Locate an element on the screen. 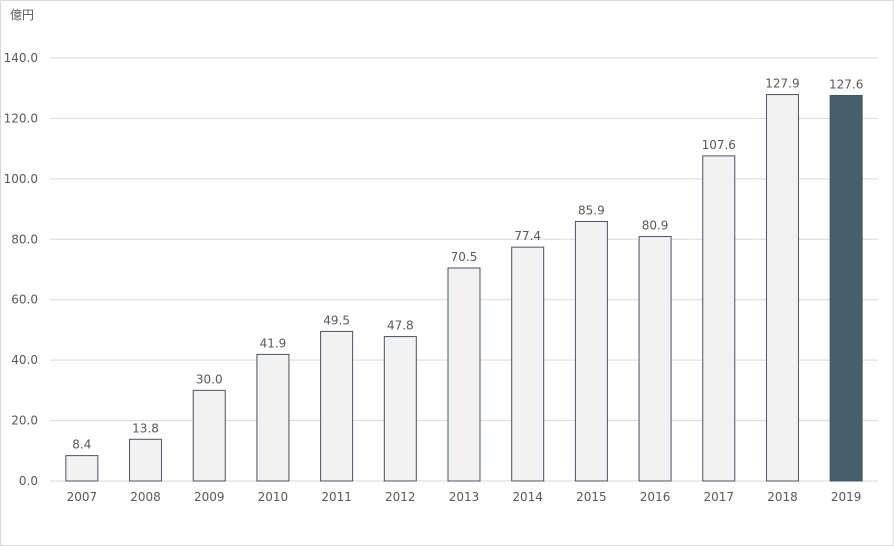 This screenshot has width=894, height=546. data-label: 107.6 is located at coordinates (719, 145).